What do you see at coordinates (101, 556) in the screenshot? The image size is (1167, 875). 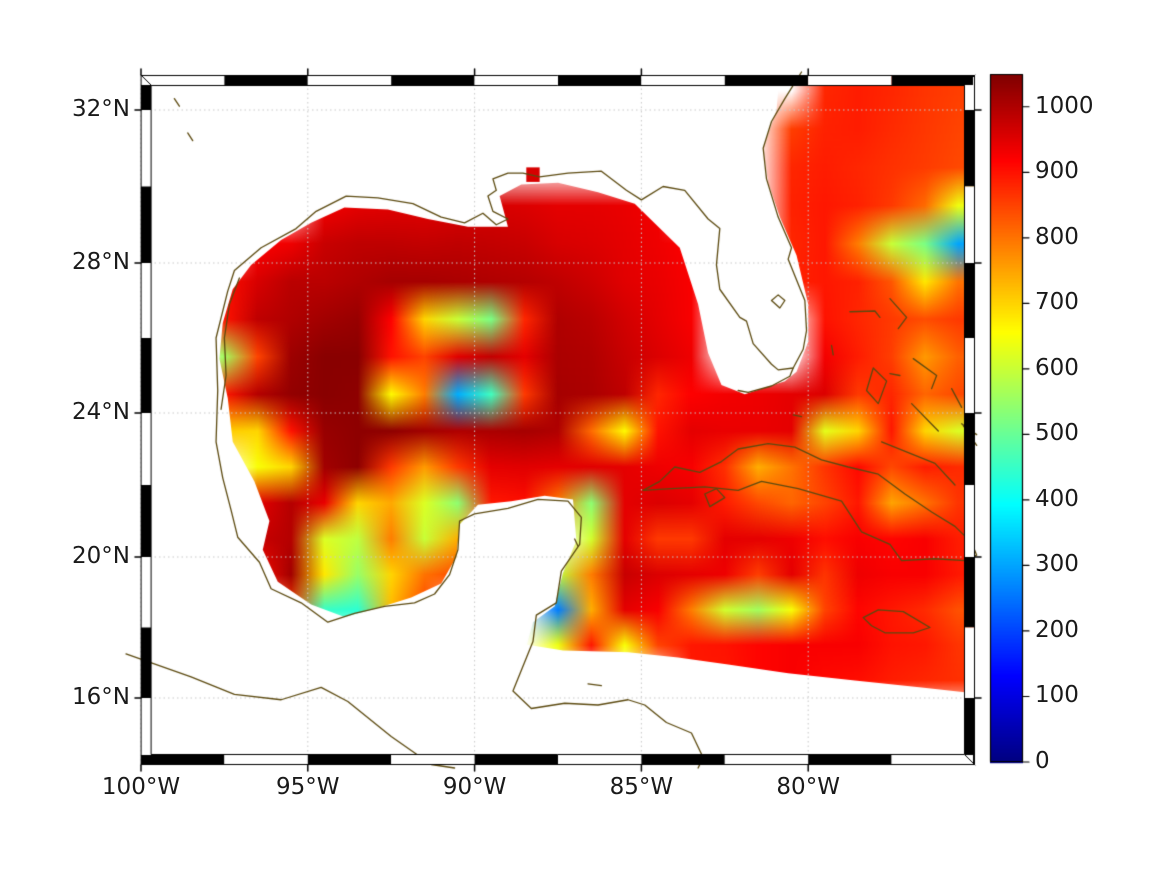 I see `lat-tick-label: 20°N` at bounding box center [101, 556].